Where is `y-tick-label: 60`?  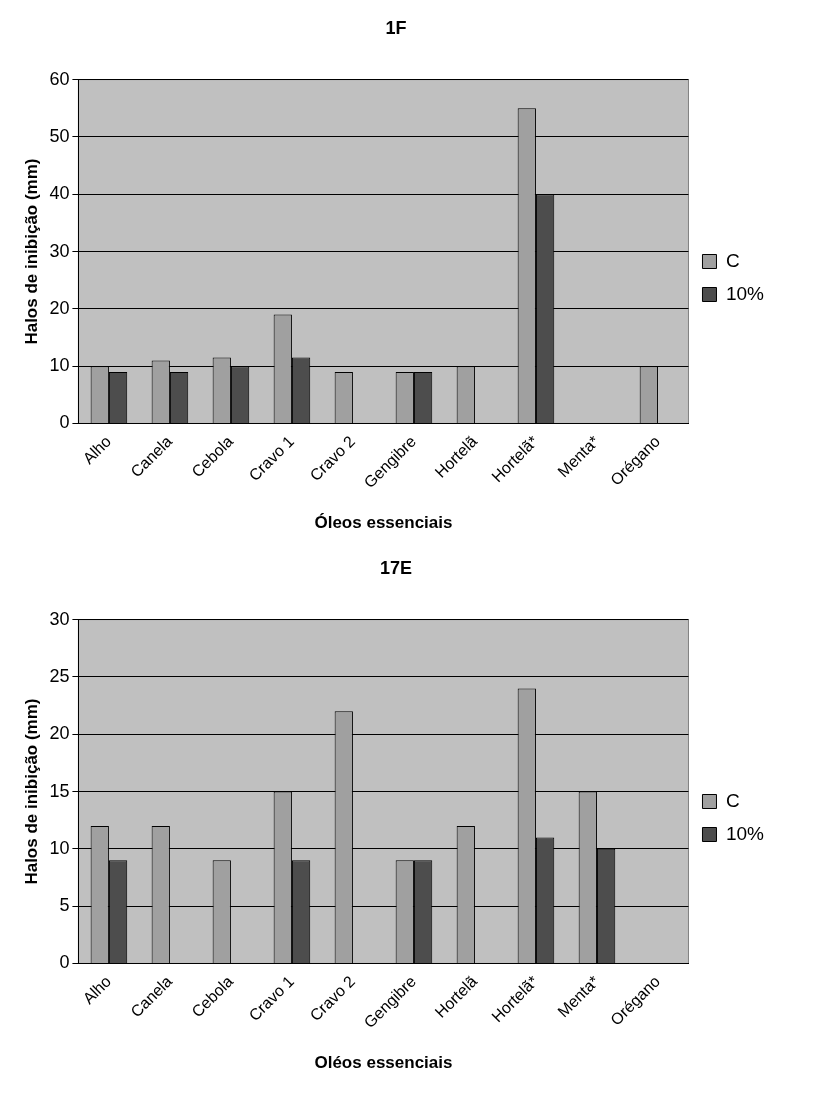 y-tick-label: 60 is located at coordinates (59, 78).